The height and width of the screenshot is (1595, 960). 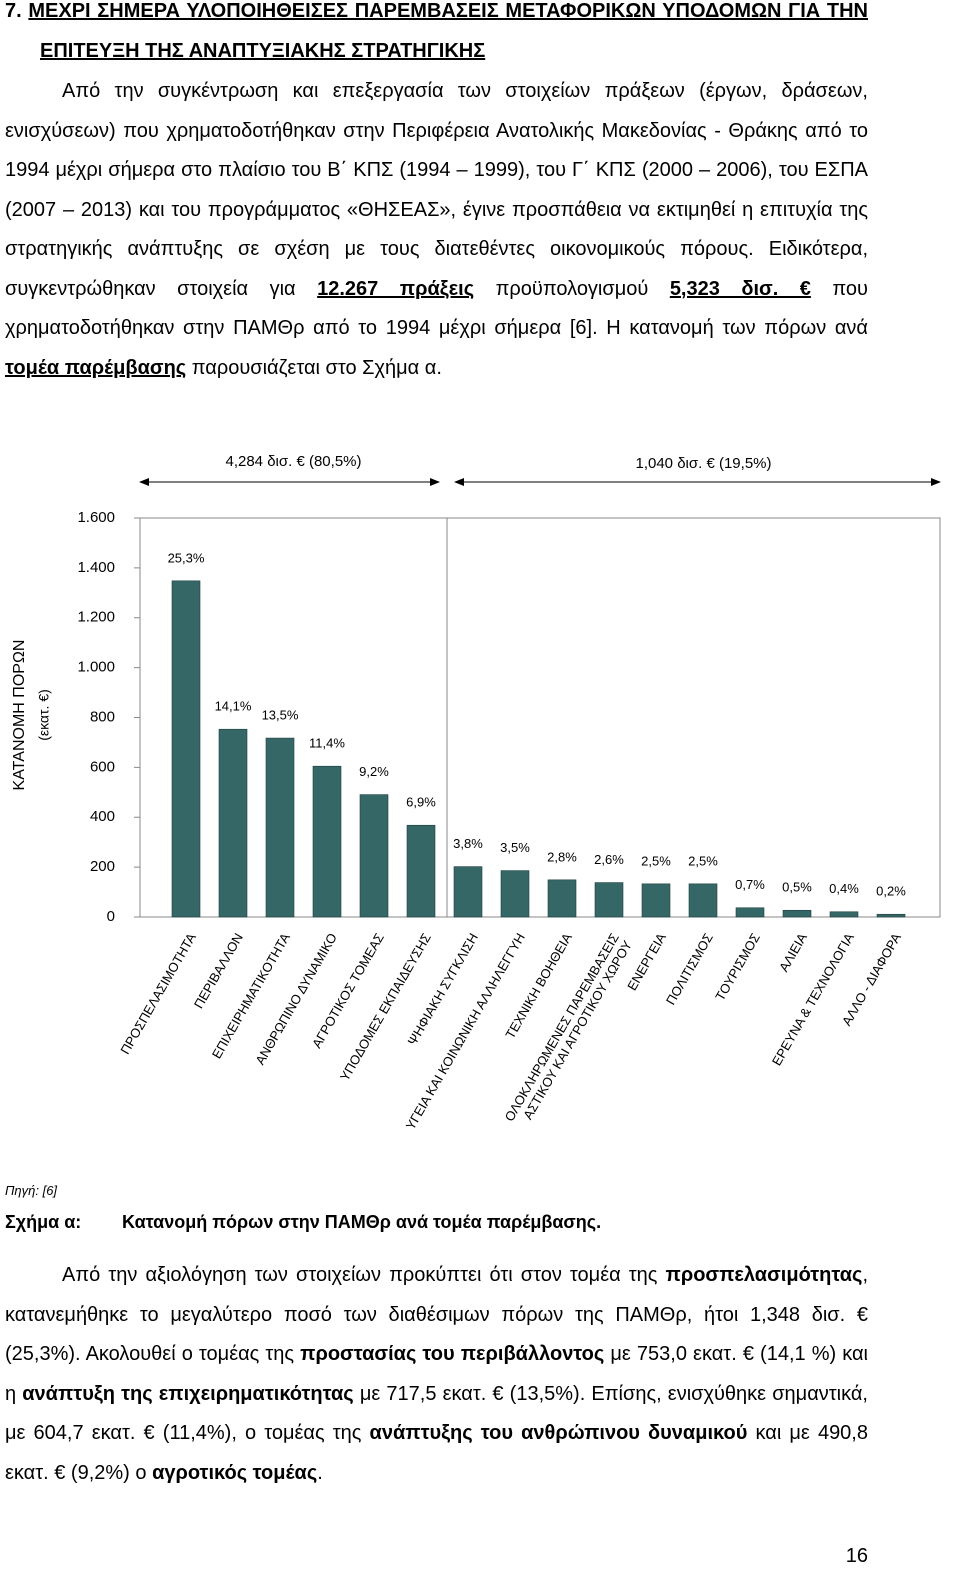 I want to click on page-number: 16, so click(x=856, y=1556).